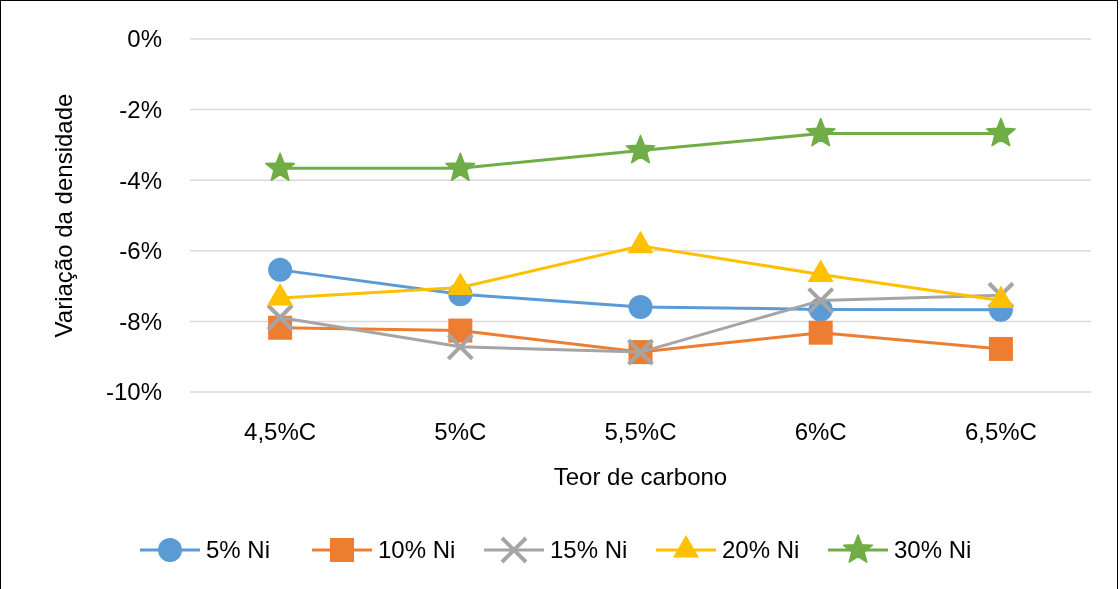 This screenshot has height=589, width=1120. What do you see at coordinates (280, 431) in the screenshot?
I see `x-tick-label: 4,5%C` at bounding box center [280, 431].